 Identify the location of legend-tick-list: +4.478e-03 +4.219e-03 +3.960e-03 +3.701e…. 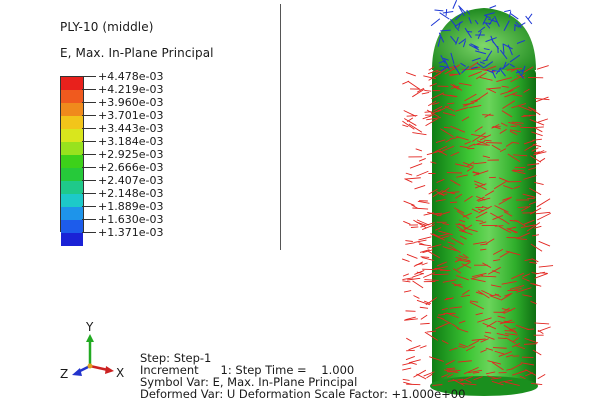
(183, 154).